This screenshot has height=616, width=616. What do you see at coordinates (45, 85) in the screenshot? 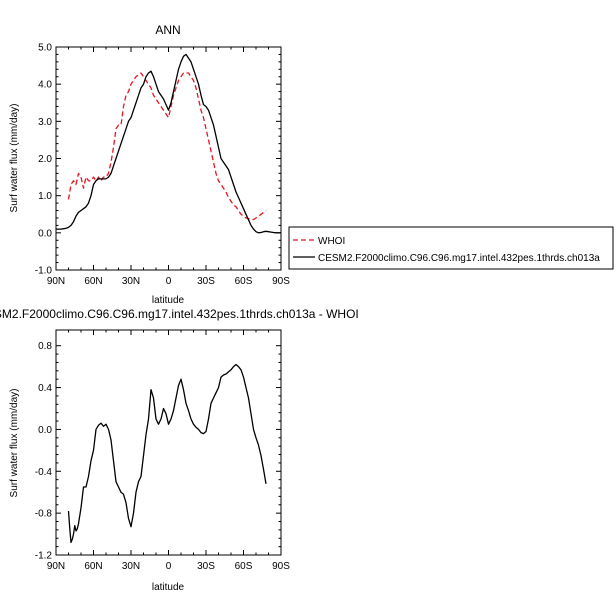
I see `top-y-tick-label: 4.0` at bounding box center [45, 85].